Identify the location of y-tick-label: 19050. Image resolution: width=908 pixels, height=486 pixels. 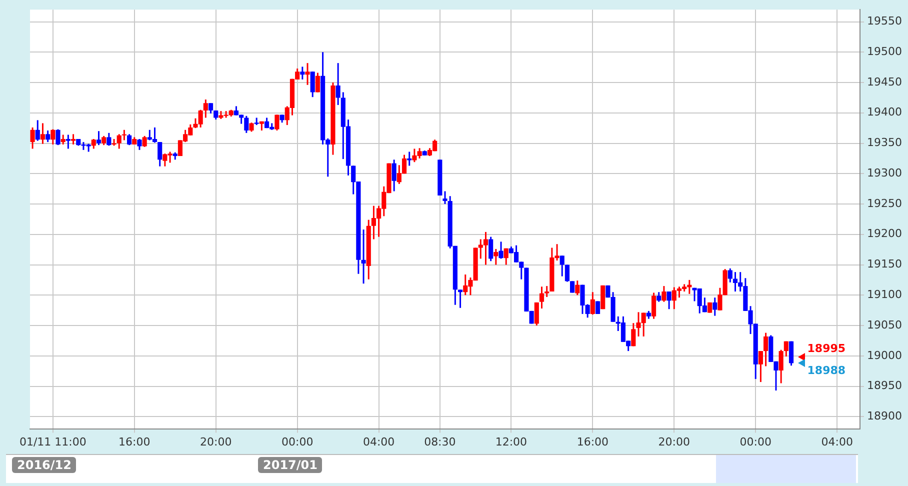
(884, 325).